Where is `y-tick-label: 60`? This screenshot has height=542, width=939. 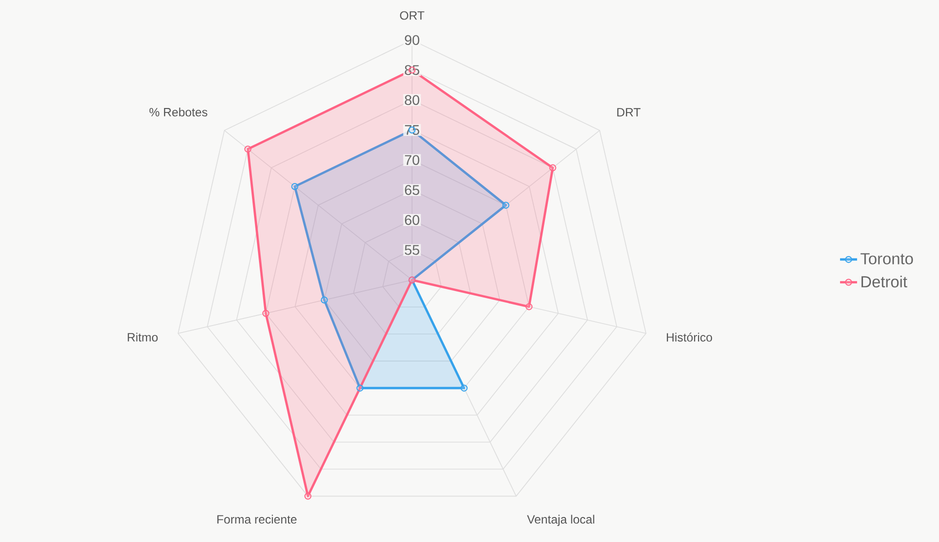 y-tick-label: 60 is located at coordinates (412, 220).